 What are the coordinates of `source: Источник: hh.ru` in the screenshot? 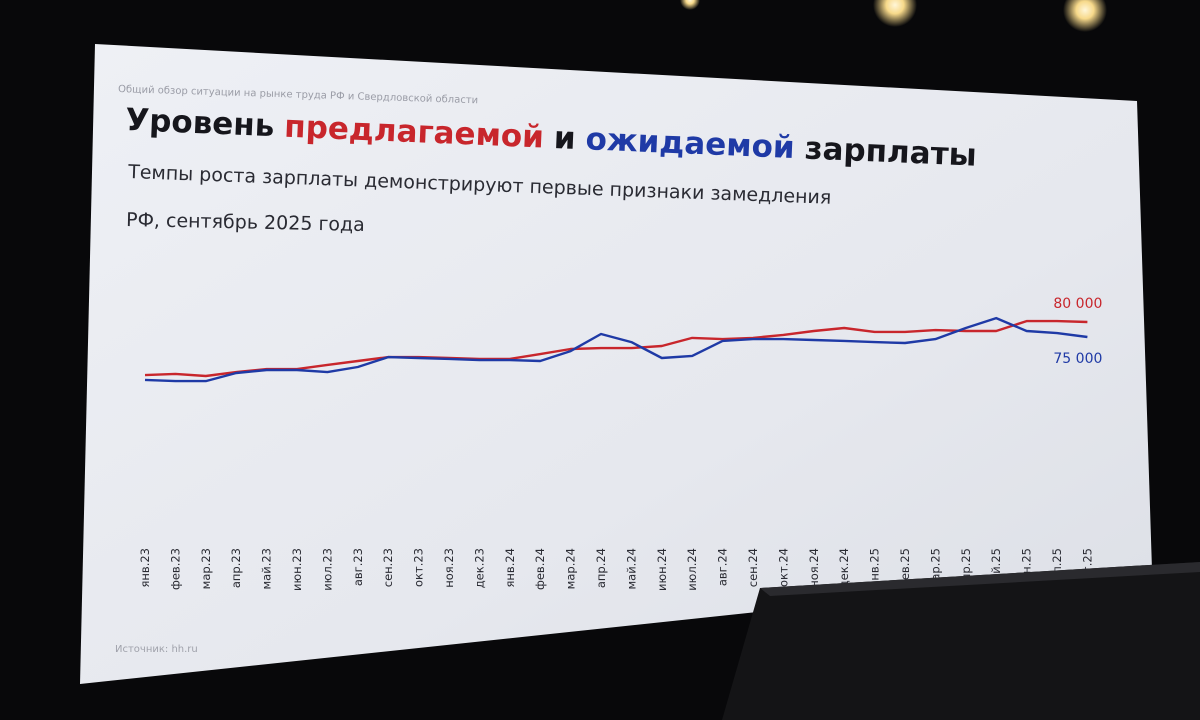 It's located at (156, 649).